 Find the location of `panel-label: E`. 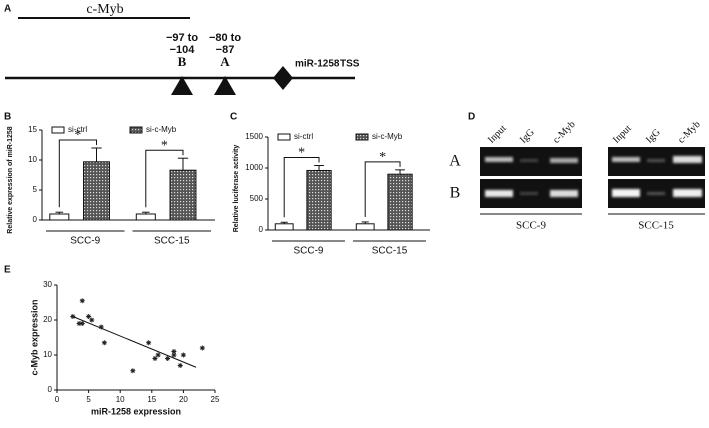

panel-label: E is located at coordinates (7, 270).